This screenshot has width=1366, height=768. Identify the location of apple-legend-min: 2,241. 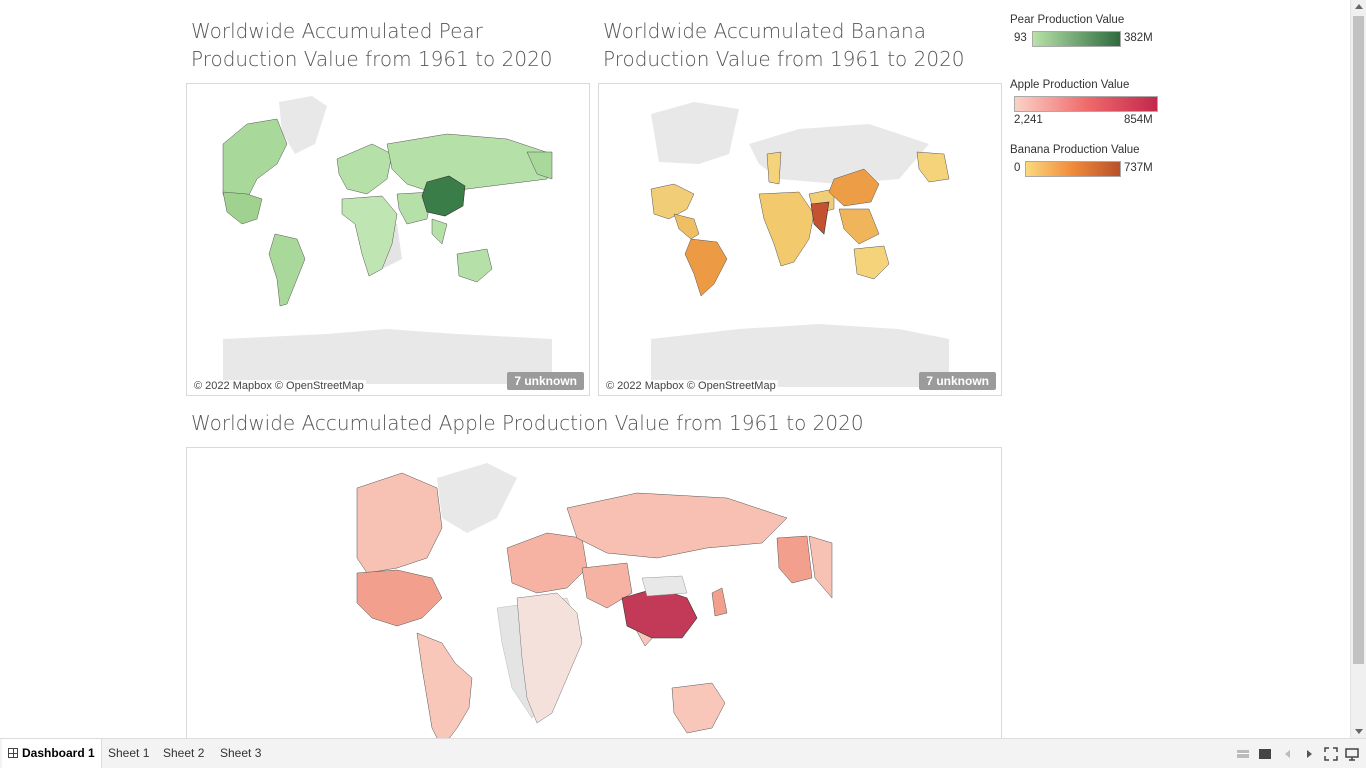
(1028, 120).